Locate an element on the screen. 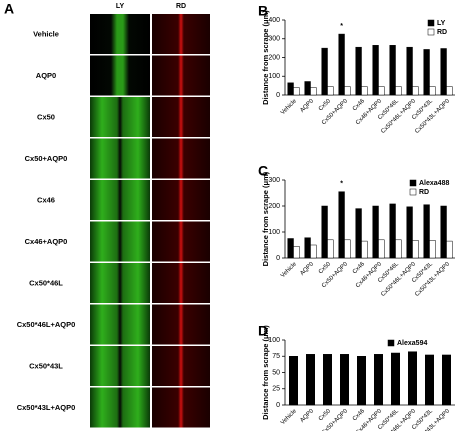  row-label: Cx46+AQP0 is located at coordinates (46, 241).